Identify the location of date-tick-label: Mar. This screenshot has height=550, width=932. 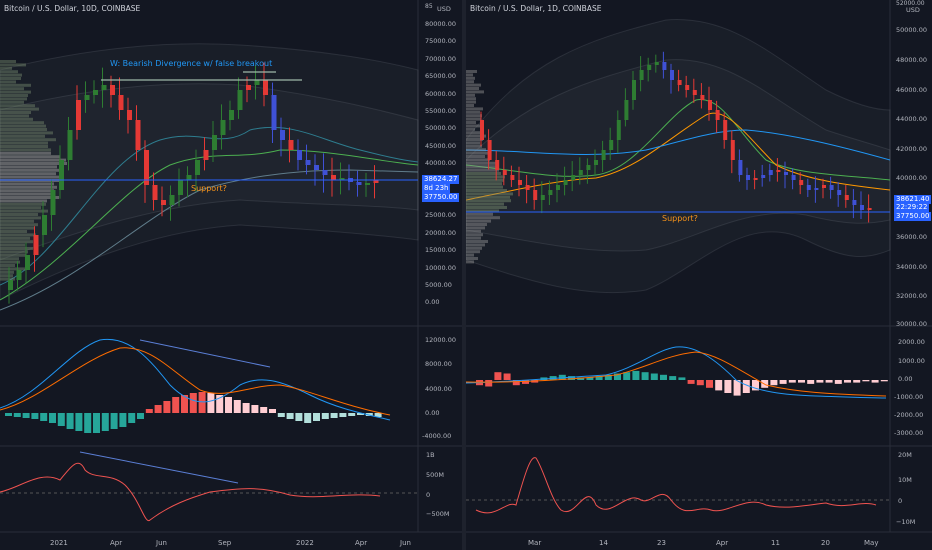
(535, 543).